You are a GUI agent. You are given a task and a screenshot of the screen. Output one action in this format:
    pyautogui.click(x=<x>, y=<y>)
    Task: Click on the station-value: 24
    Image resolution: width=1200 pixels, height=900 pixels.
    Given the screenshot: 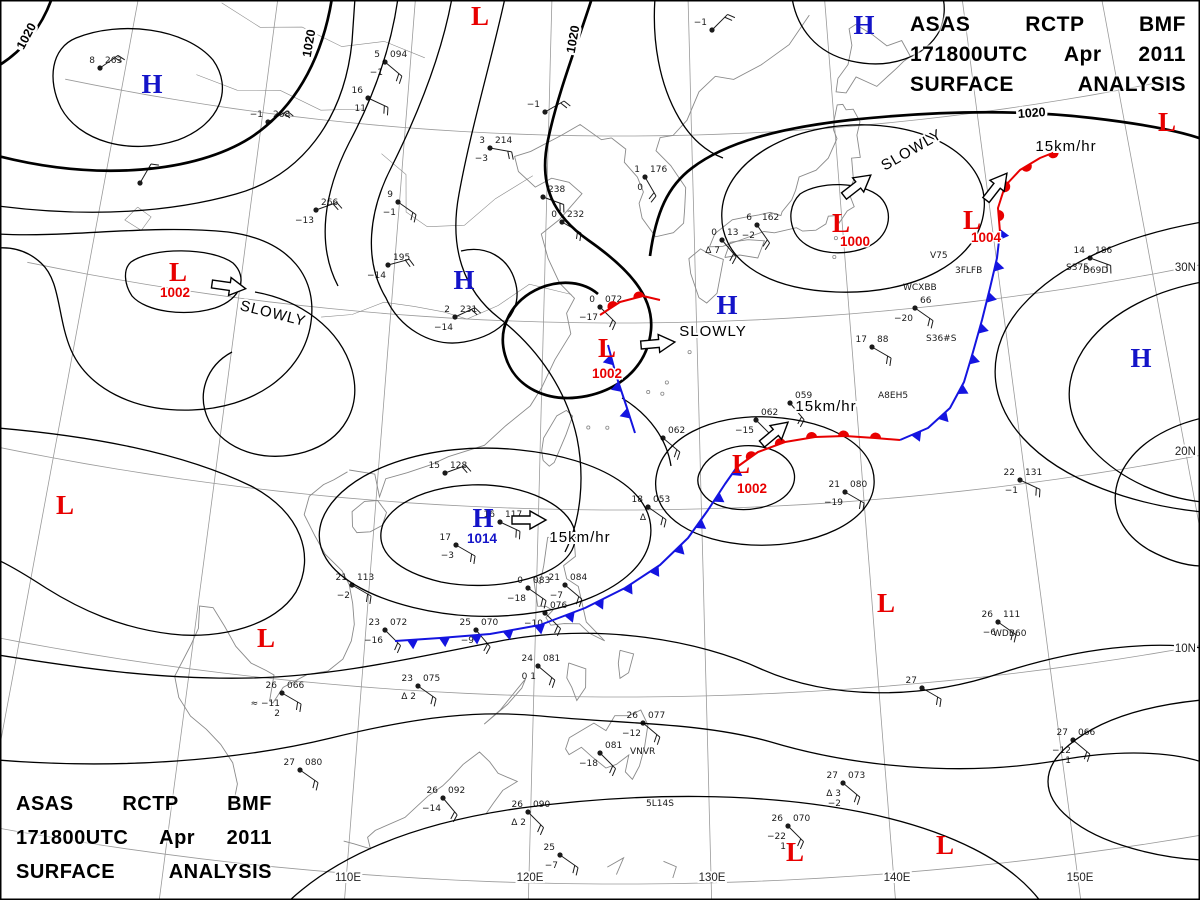 What is the action you would take?
    pyautogui.click(x=528, y=659)
    